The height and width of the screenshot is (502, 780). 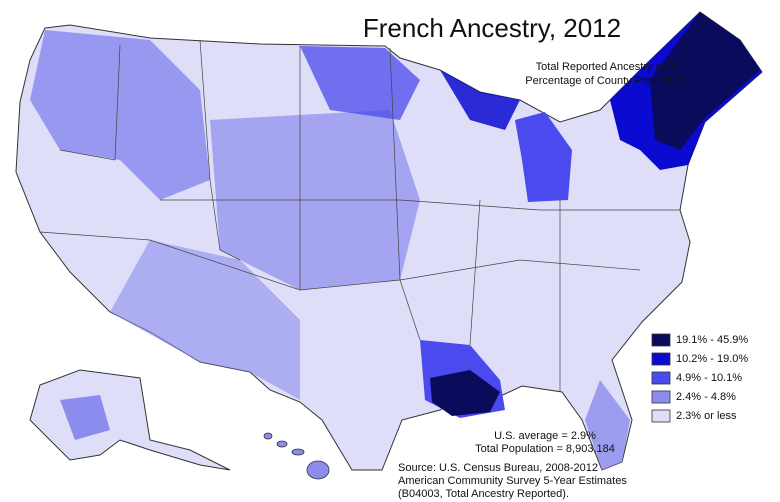 I want to click on region-great-lakes, so click(x=480, y=100).